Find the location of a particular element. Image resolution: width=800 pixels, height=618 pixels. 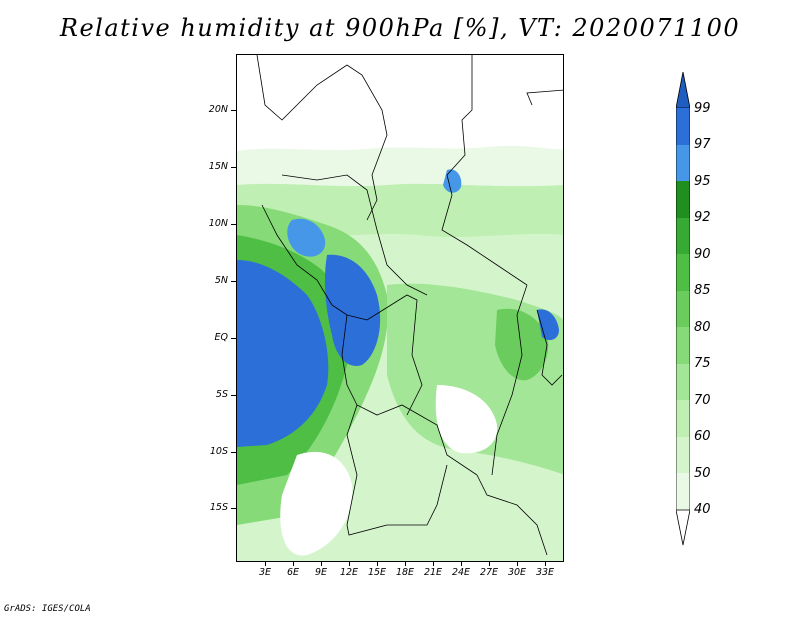

wet-patch-lake-victoria is located at coordinates (548, 325).